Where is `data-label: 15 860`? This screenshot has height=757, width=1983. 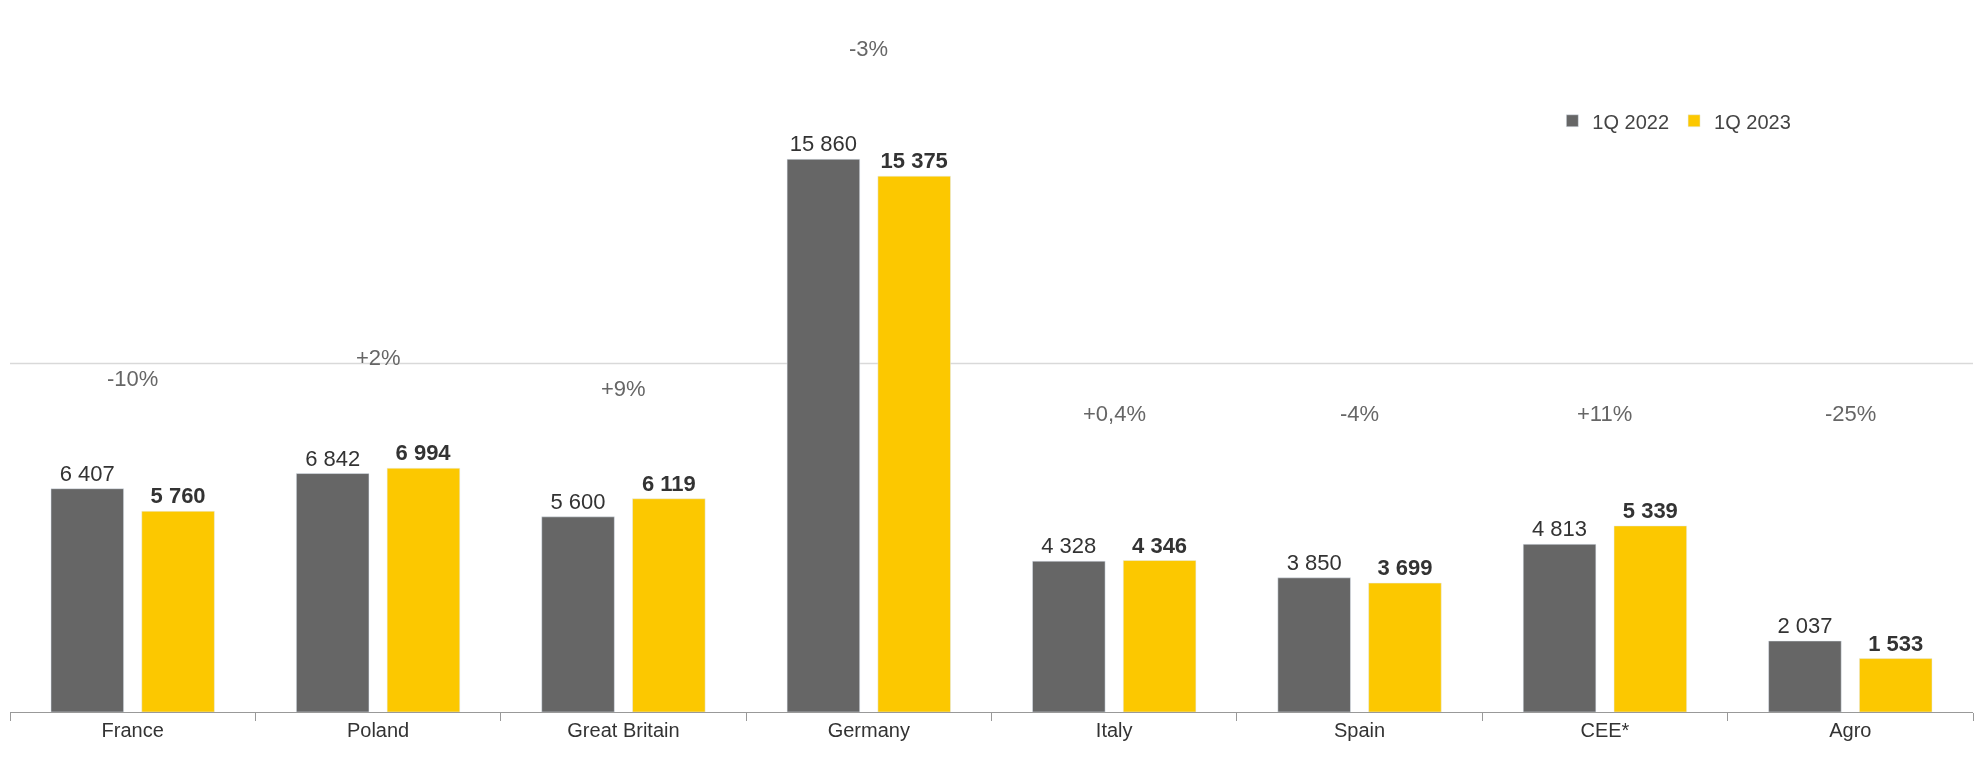
data-label: 15 860 is located at coordinates (823, 144).